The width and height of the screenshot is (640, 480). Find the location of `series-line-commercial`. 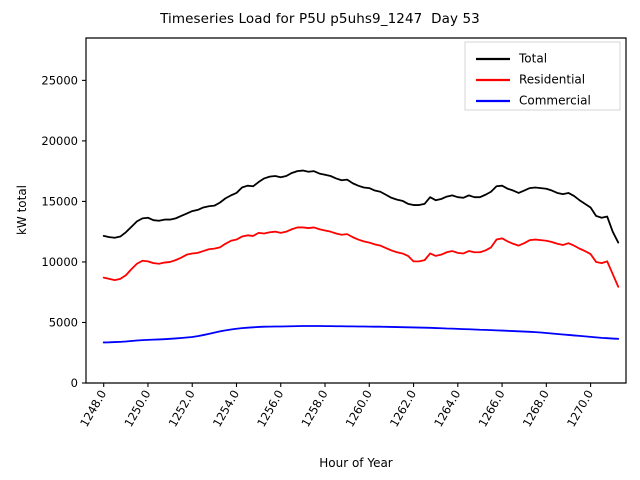

series-line-commercial is located at coordinates (361, 334).